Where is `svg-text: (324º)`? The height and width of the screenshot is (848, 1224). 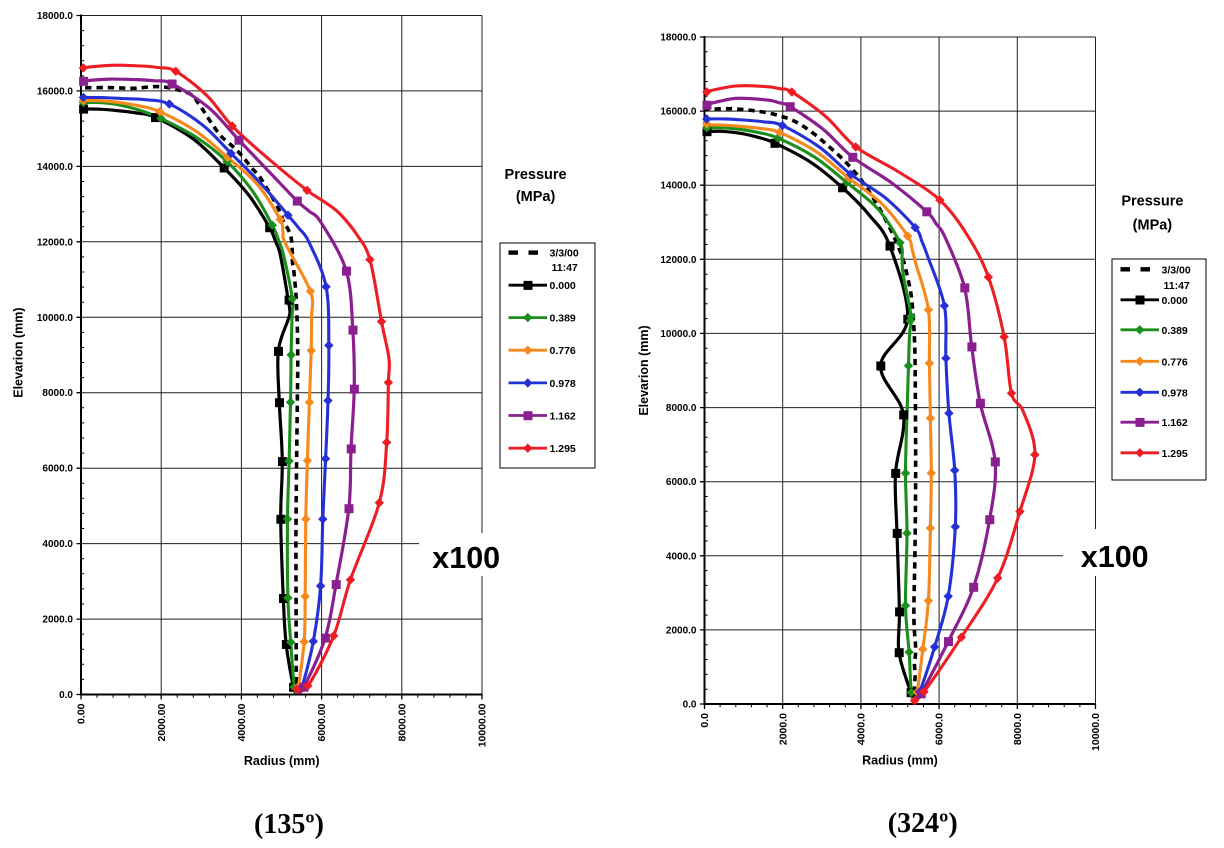
svg-text: (324º) is located at coordinates (923, 823).